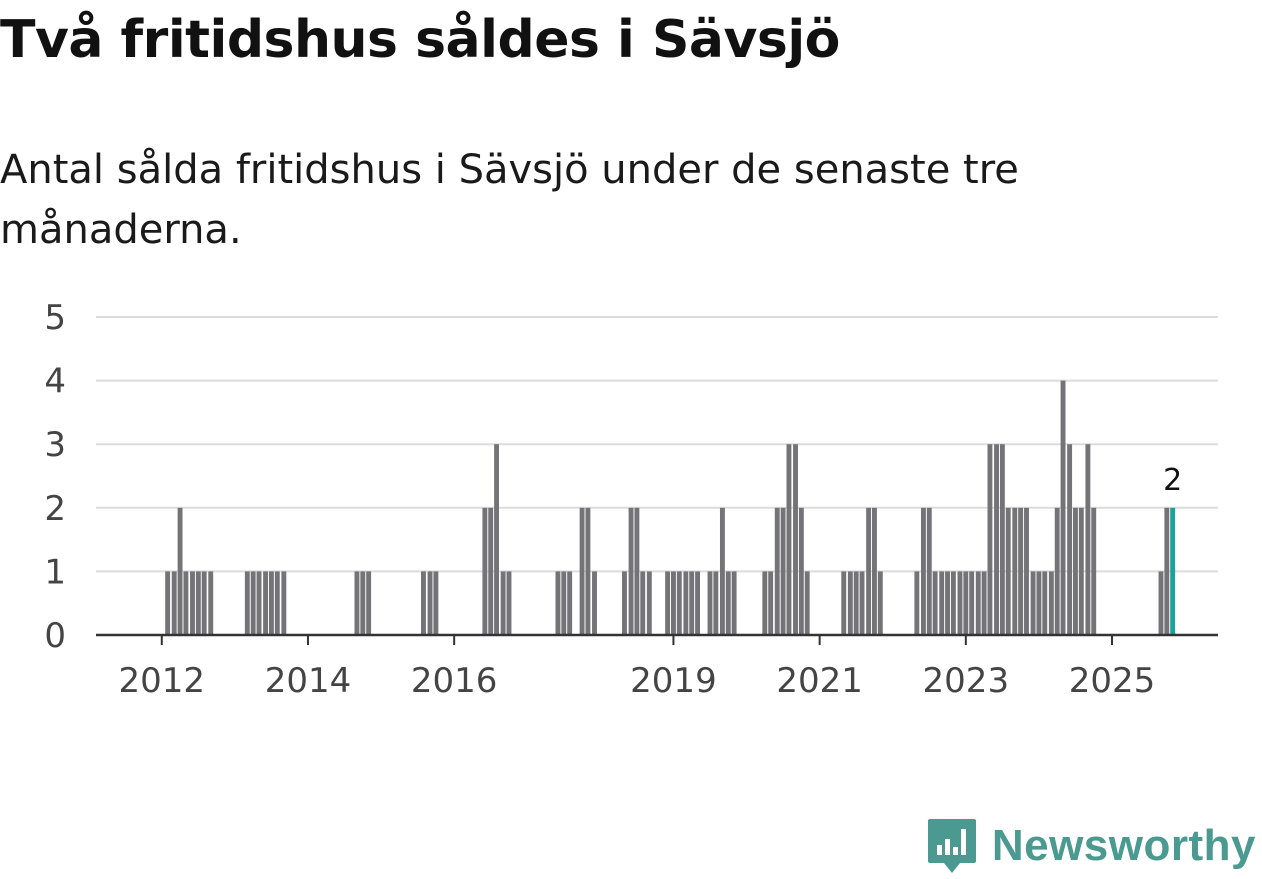  What do you see at coordinates (1173, 571) in the screenshot?
I see `bar-highlight` at bounding box center [1173, 571].